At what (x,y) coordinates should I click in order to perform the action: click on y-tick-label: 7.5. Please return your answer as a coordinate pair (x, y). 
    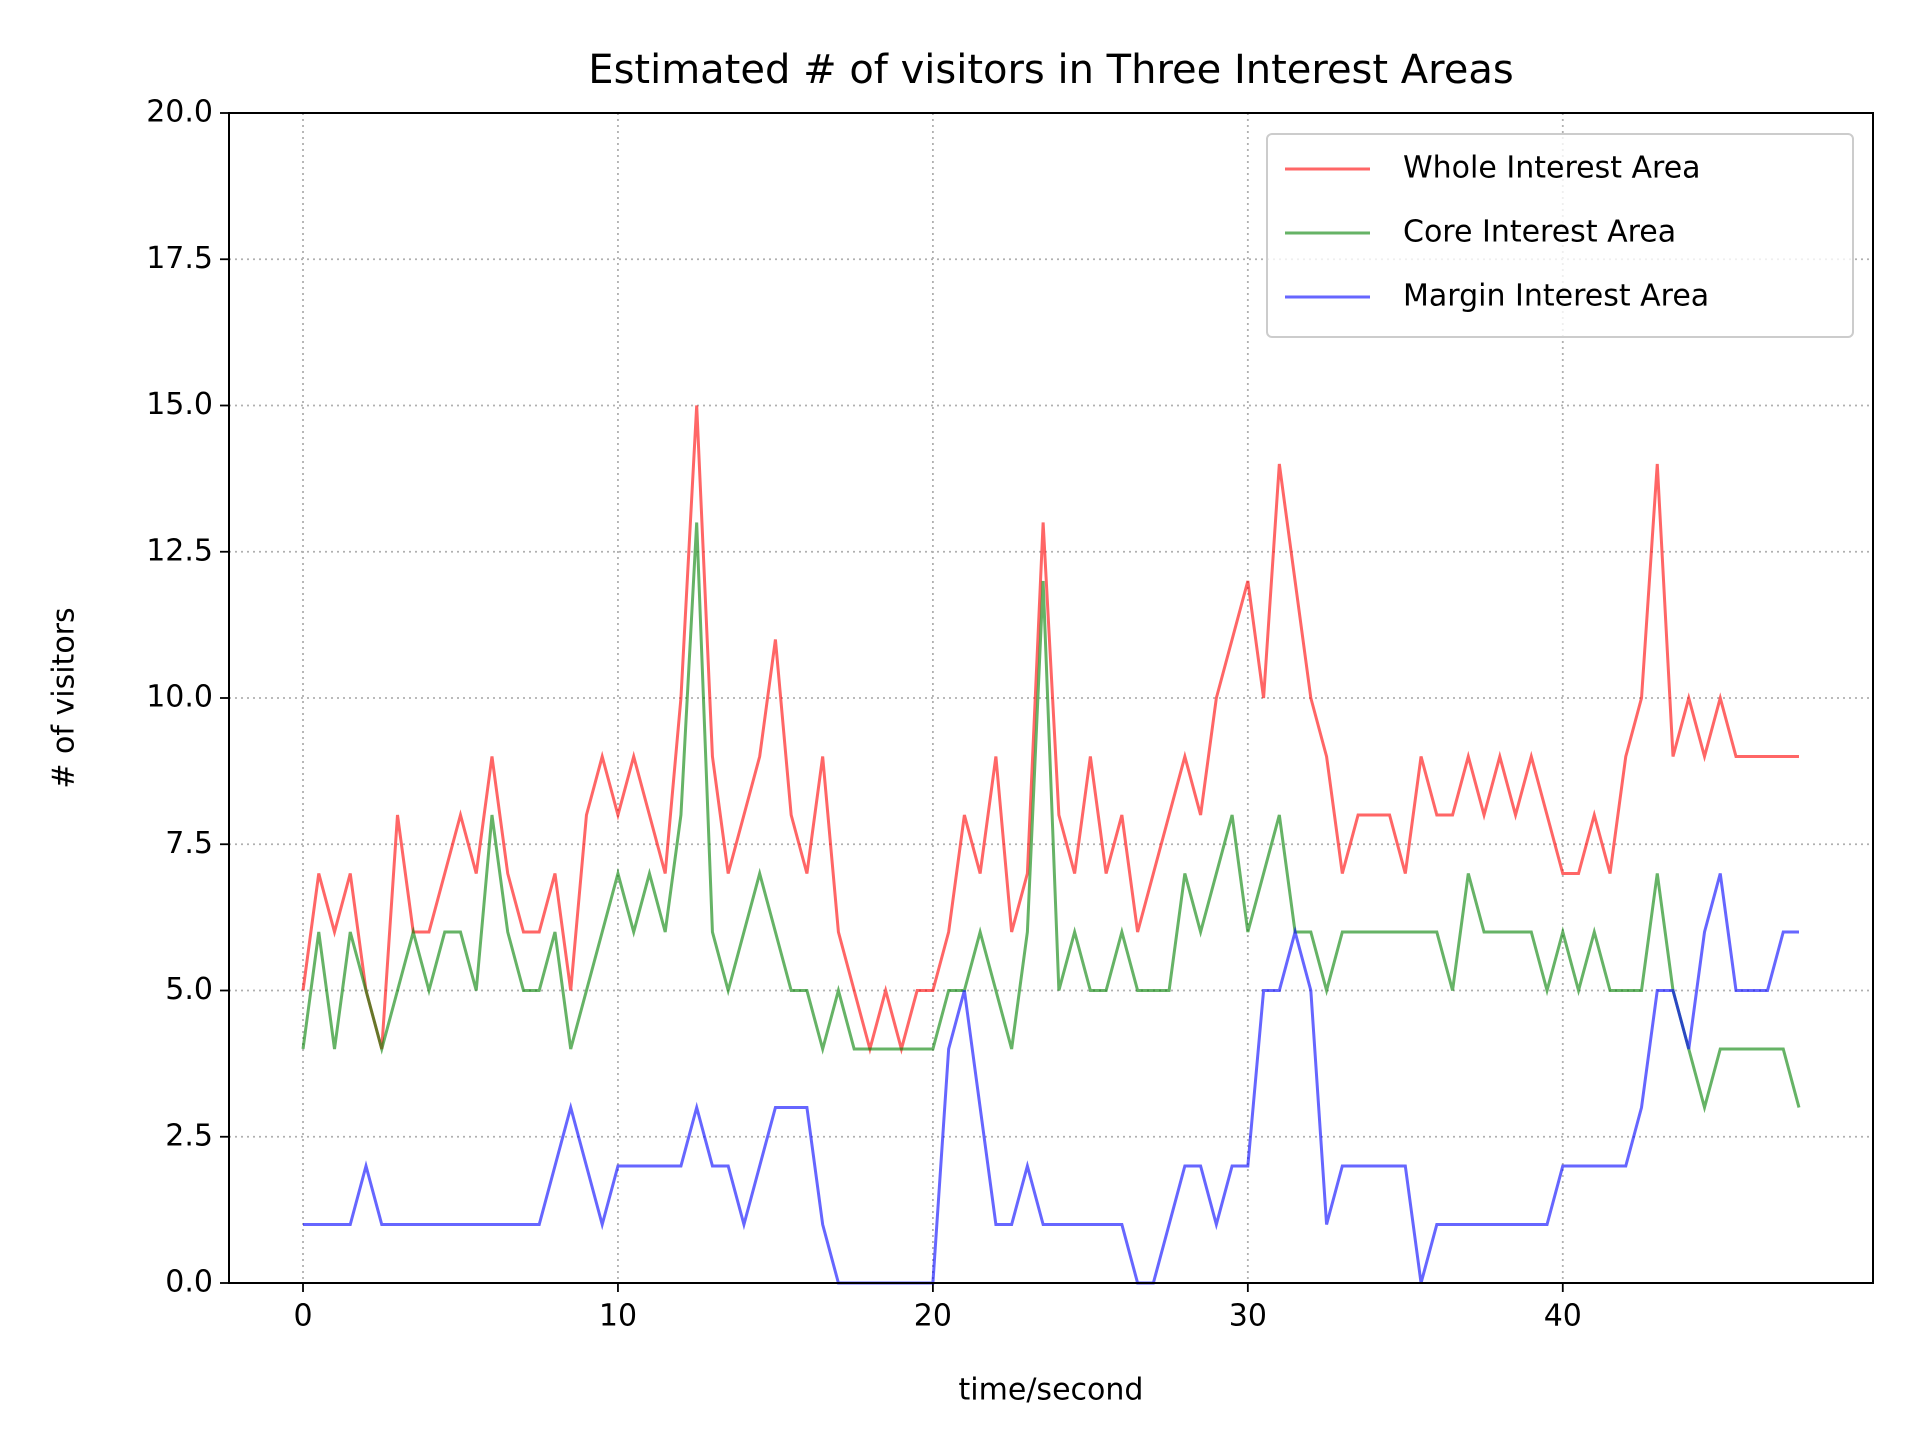
    Looking at the image, I should click on (189, 843).